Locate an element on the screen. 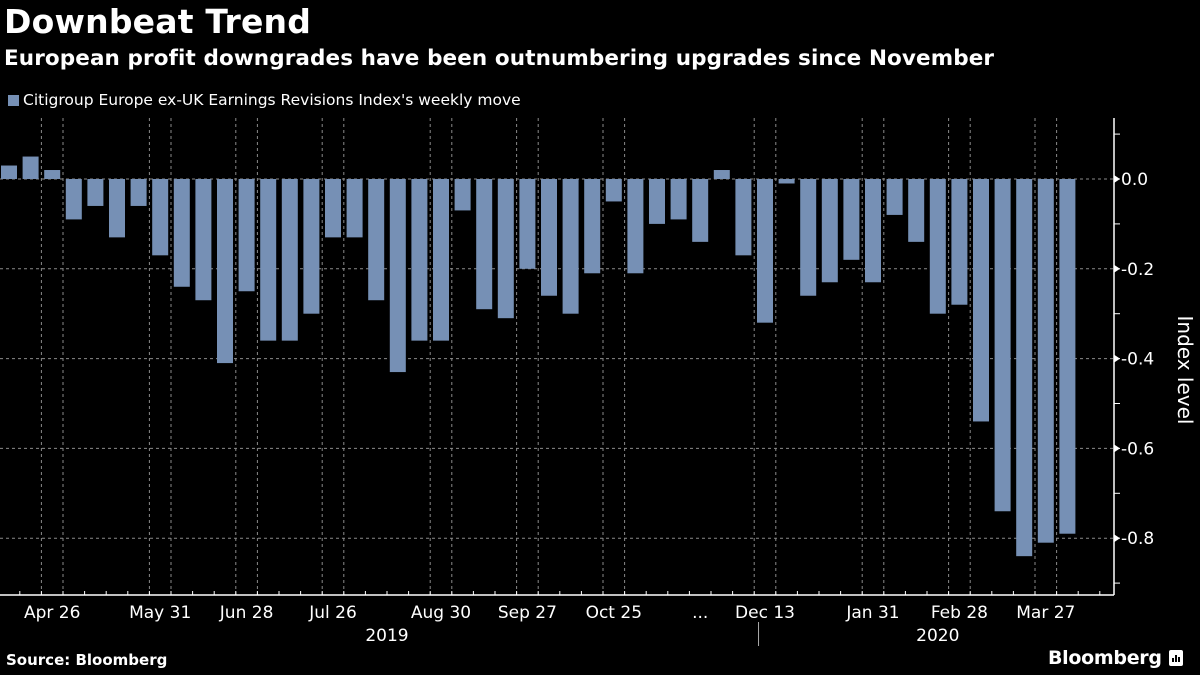 This screenshot has height=675, width=1200. x-tick-label: Apr 26 is located at coordinates (52, 613).